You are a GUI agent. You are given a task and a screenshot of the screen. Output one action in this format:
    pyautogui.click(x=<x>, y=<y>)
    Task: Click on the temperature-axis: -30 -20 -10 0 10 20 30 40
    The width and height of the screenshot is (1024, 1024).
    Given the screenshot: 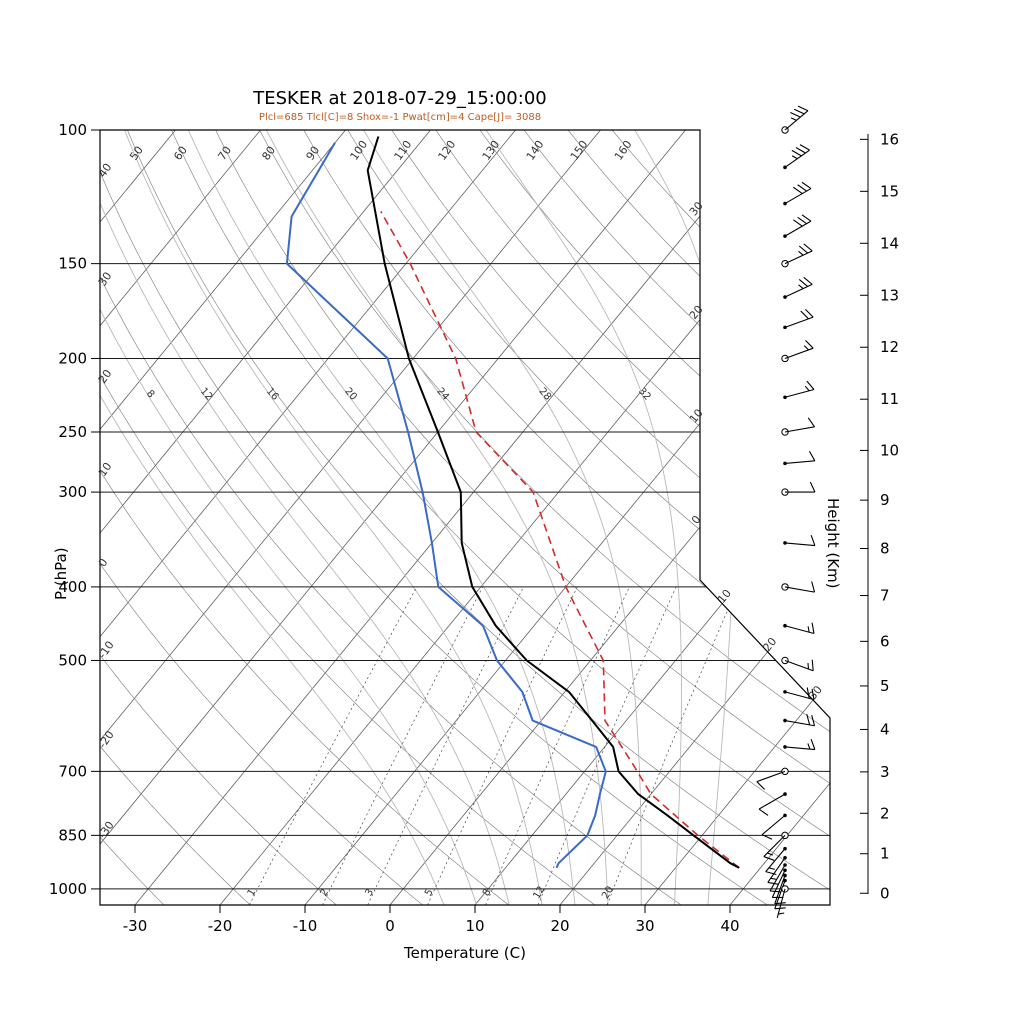 What is the action you would take?
    pyautogui.click(x=431, y=920)
    